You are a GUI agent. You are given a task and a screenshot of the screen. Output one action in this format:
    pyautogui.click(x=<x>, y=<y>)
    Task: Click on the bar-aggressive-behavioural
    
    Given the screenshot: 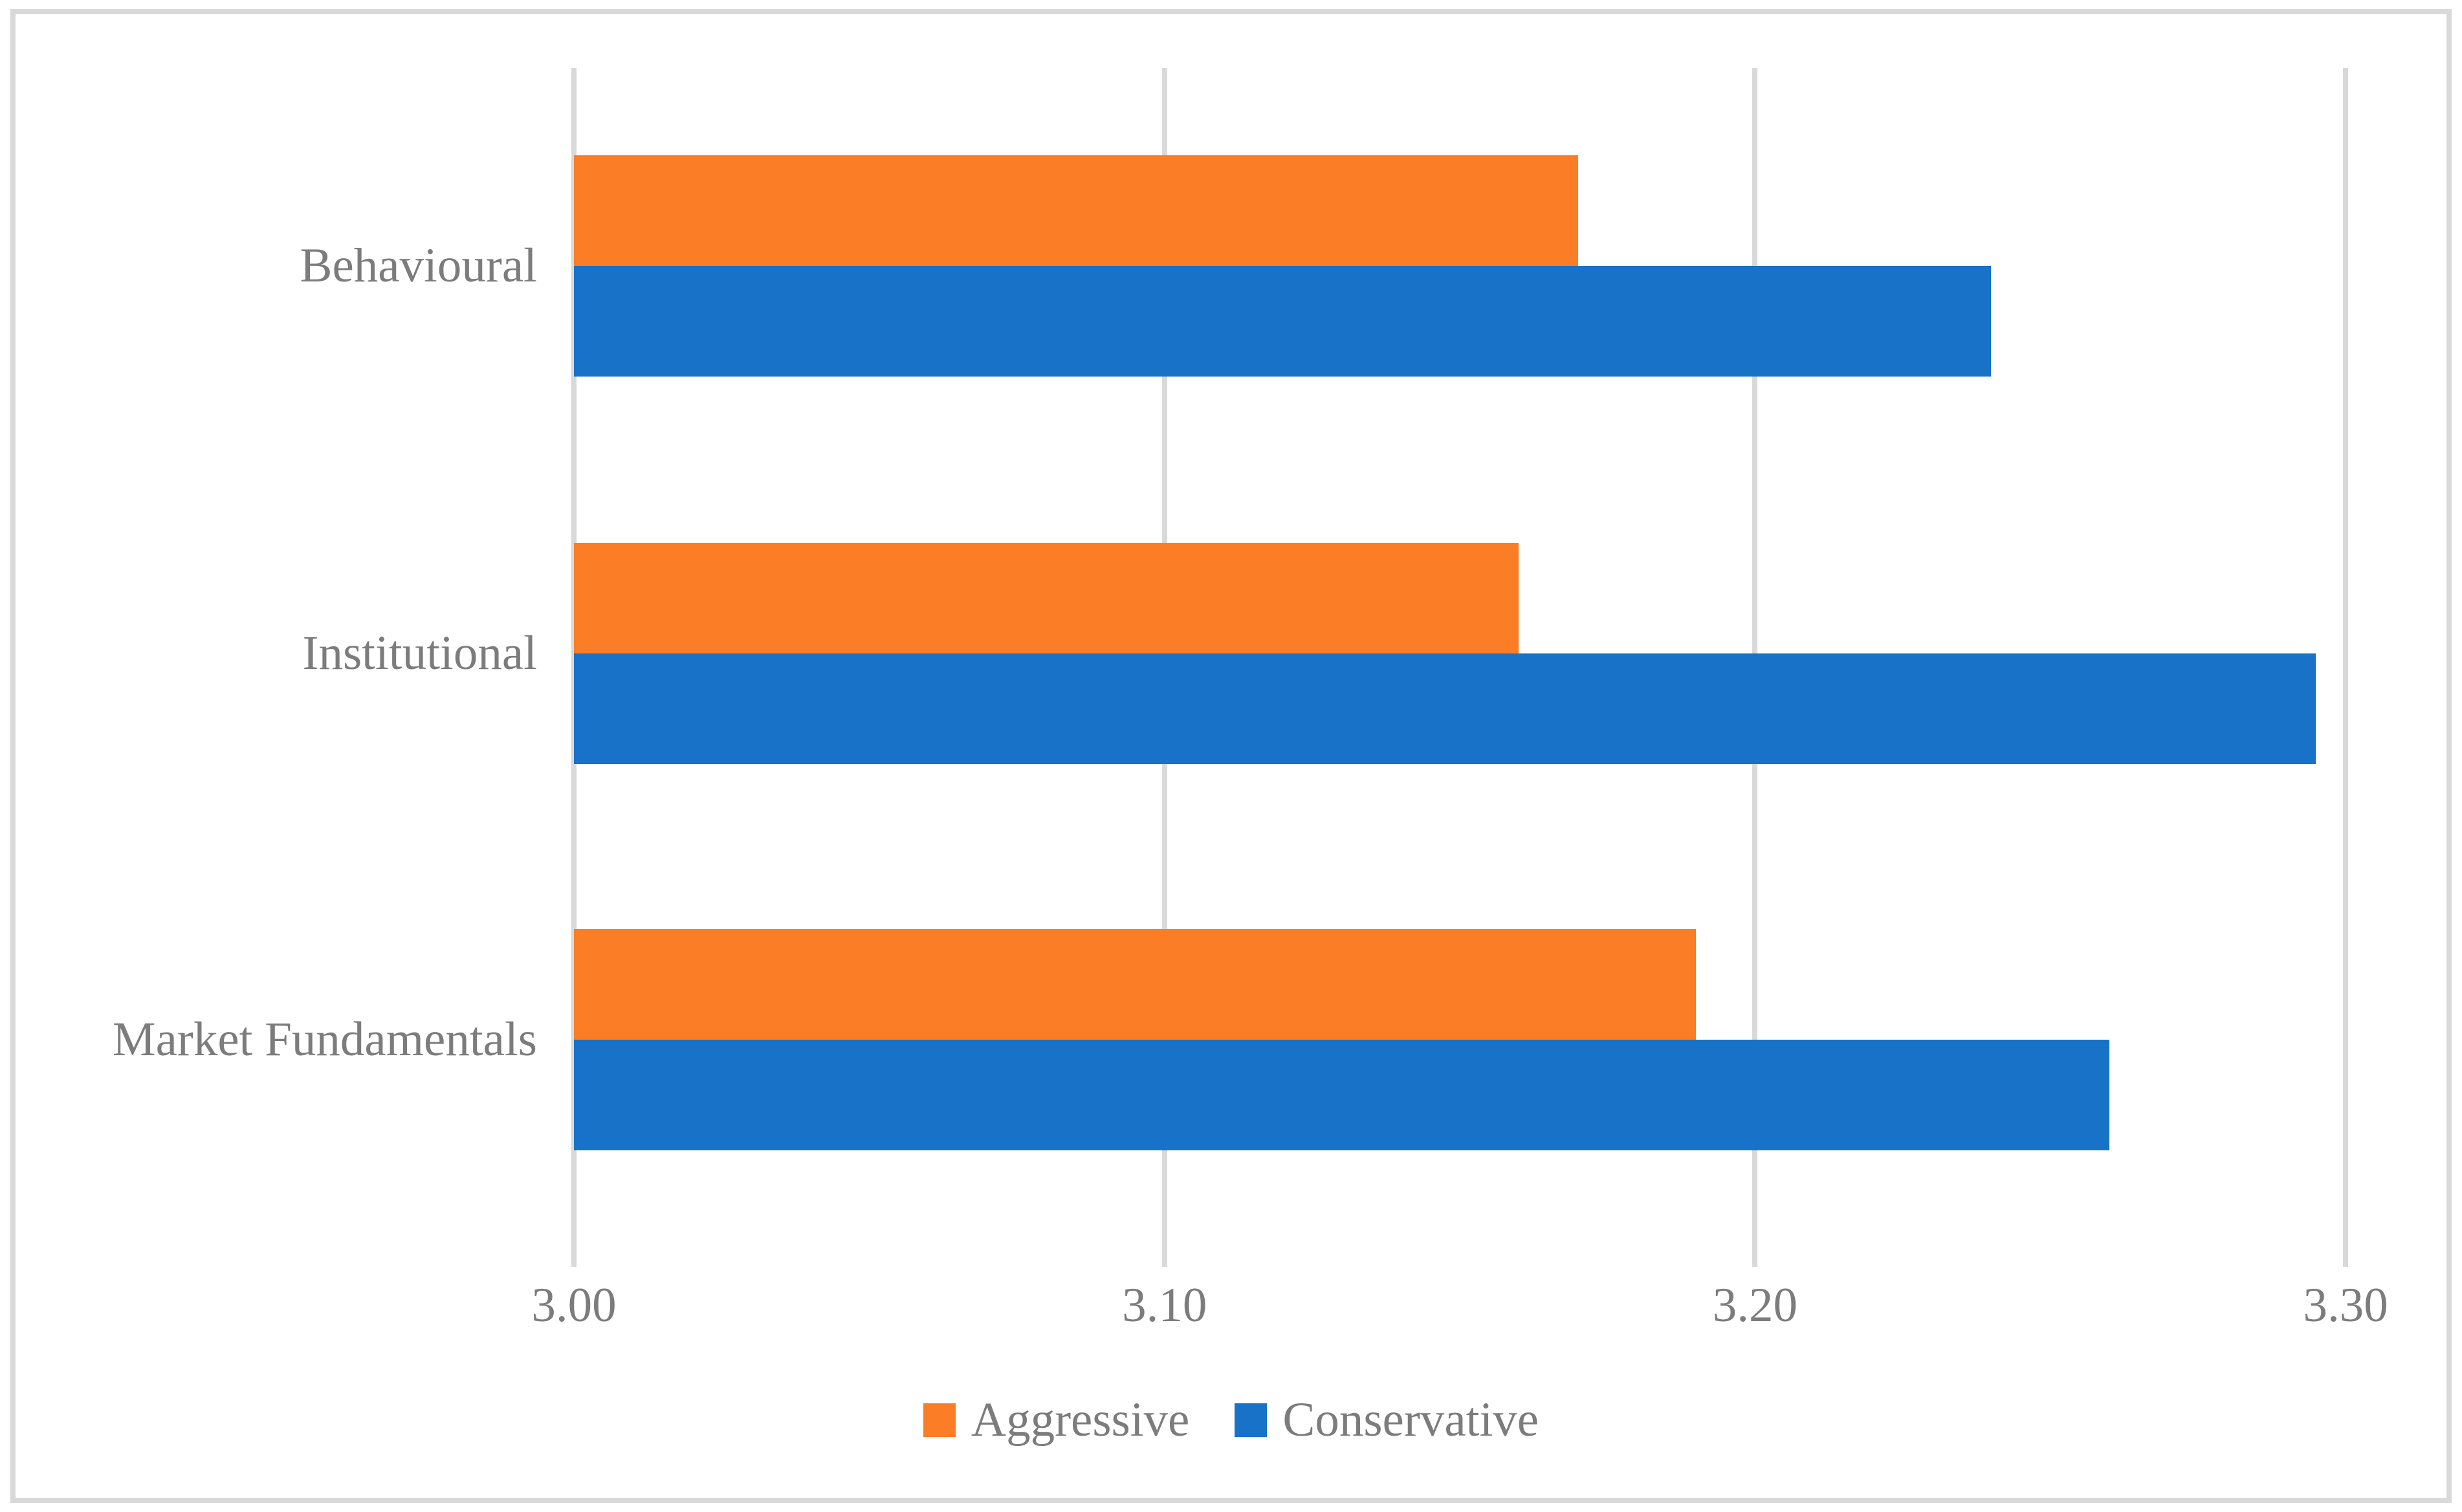 What is the action you would take?
    pyautogui.click(x=1076, y=210)
    